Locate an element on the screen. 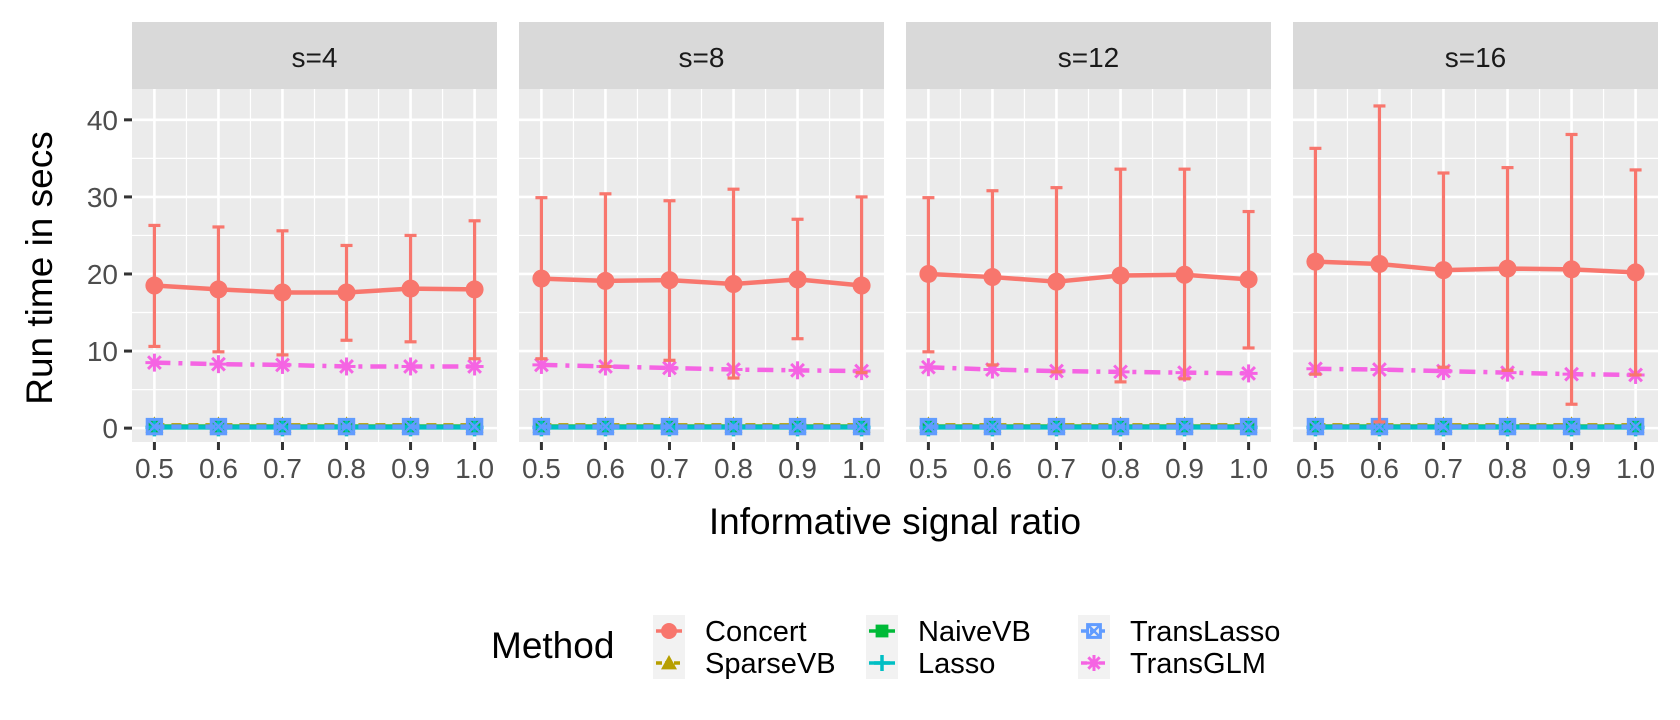 The image size is (1680, 720). legend-key-asterisk-icon-ray is located at coordinates (1094, 663).